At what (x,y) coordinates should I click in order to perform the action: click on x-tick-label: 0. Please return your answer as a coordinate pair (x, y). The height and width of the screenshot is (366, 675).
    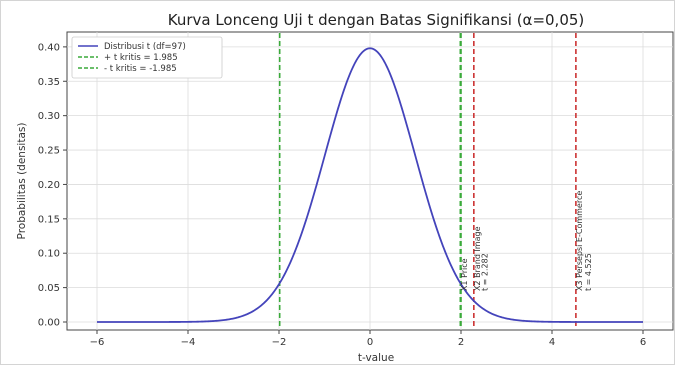
    Looking at the image, I should click on (370, 342).